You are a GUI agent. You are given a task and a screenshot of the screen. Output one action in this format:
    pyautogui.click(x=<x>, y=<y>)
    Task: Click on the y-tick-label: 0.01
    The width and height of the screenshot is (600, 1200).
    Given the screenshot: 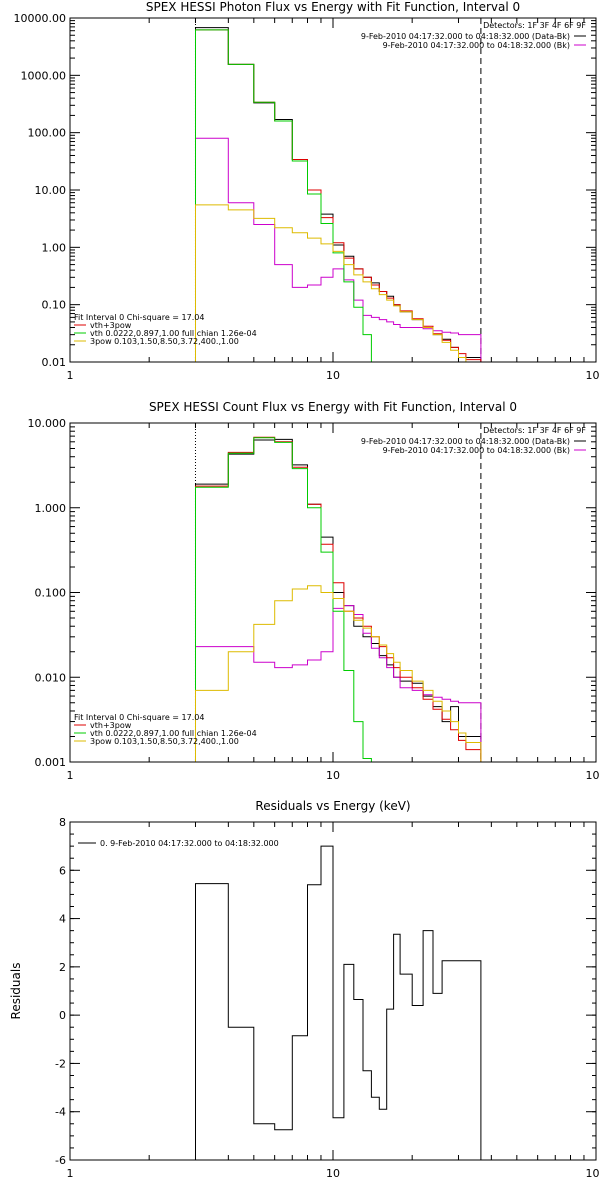 What is the action you would take?
    pyautogui.click(x=54, y=362)
    